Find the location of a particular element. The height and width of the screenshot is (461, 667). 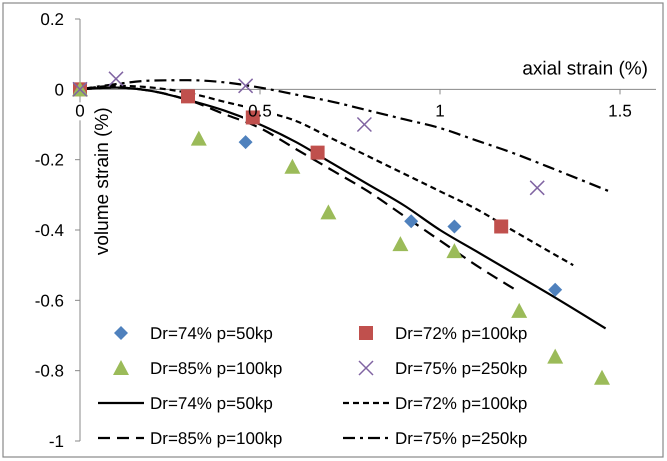

y-tick-label: -0.2 is located at coordinates (49, 160).